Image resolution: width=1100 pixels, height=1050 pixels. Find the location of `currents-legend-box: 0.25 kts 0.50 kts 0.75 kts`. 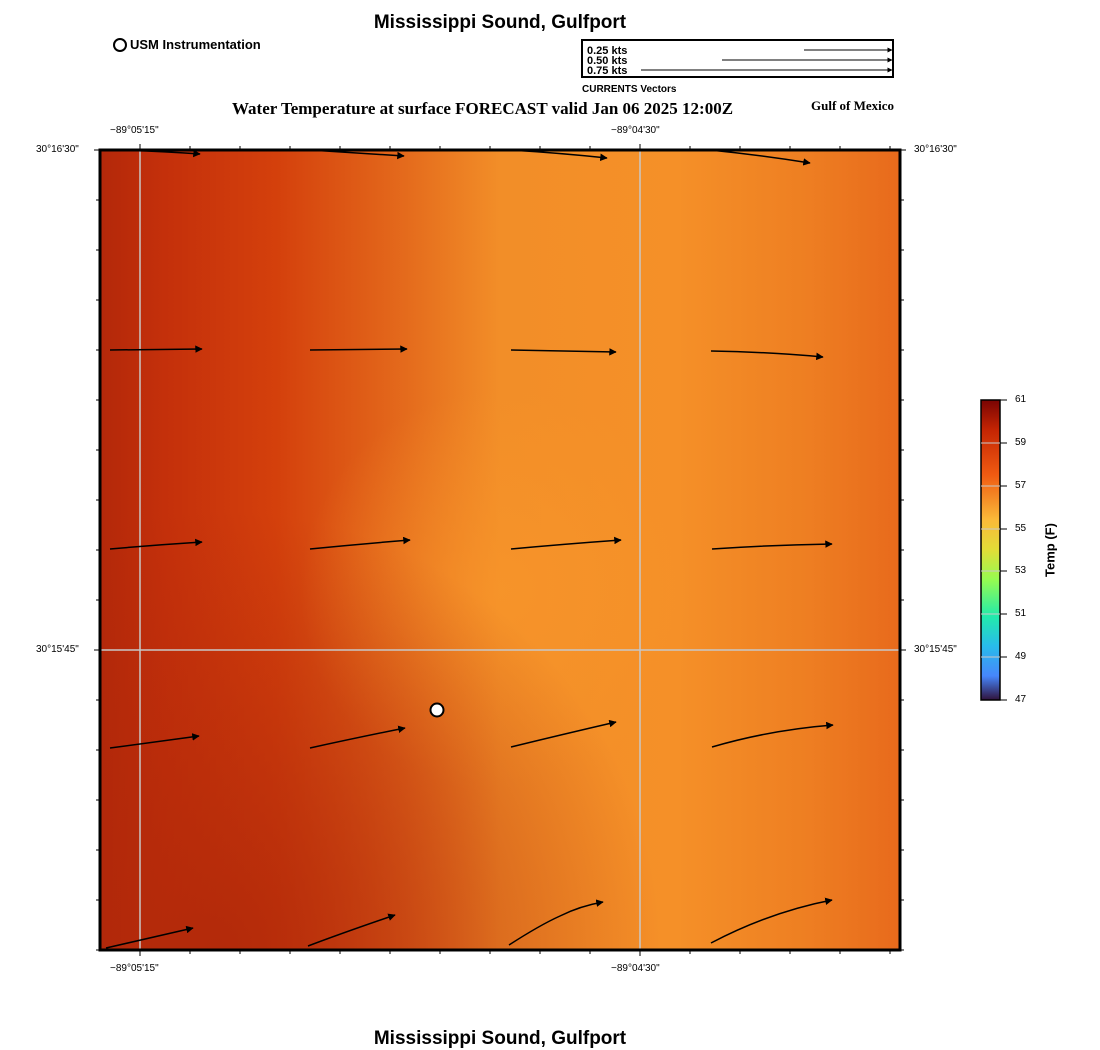

currents-legend-box: 0.25 kts 0.50 kts 0.75 kts is located at coordinates (737, 58).